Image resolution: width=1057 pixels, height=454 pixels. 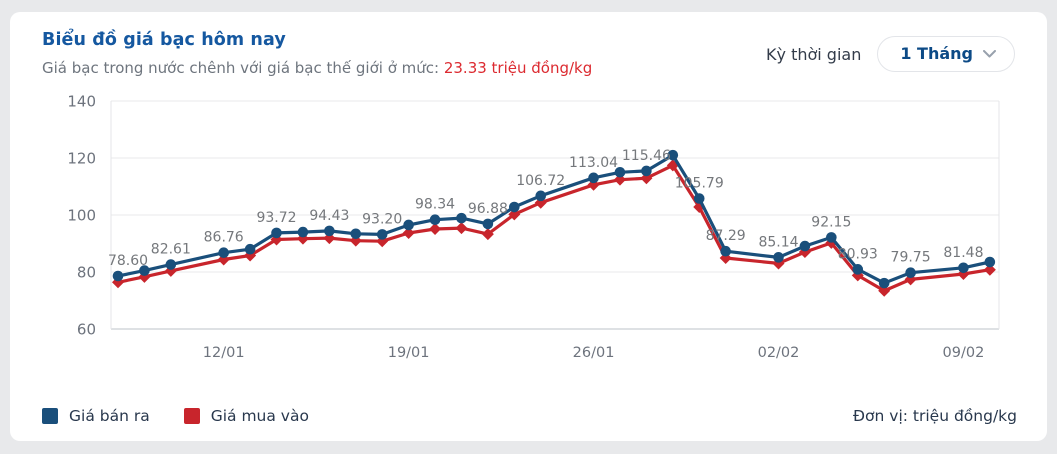 What do you see at coordinates (963, 253) in the screenshot?
I see `data-point-label: 81.48` at bounding box center [963, 253].